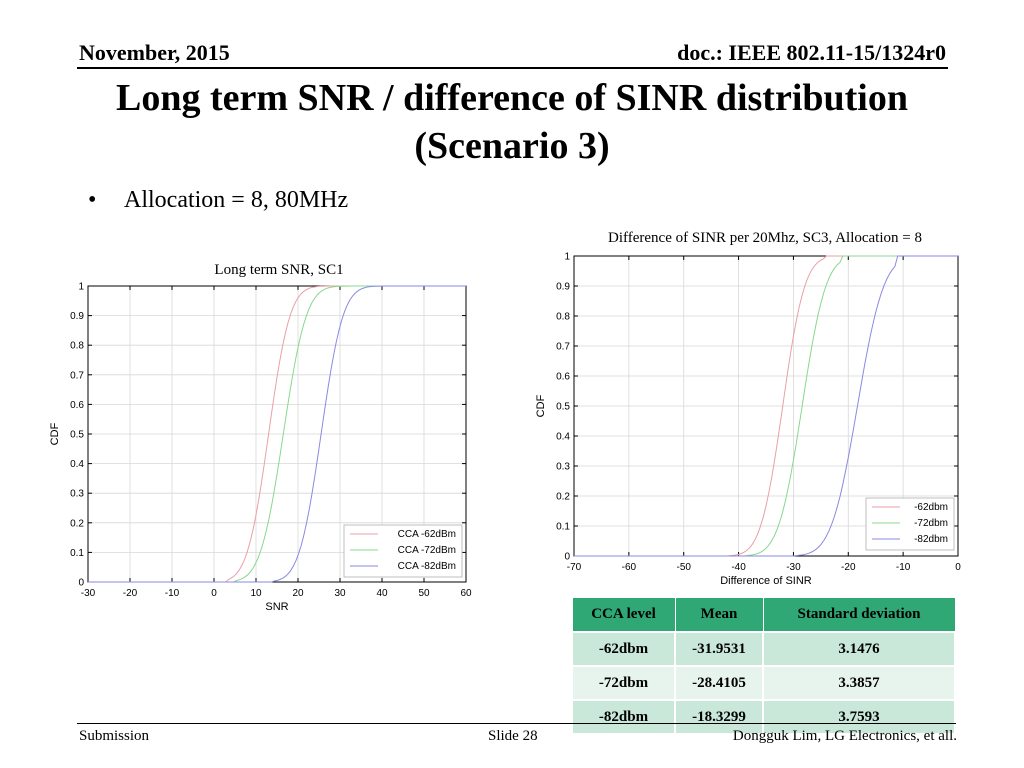  What do you see at coordinates (154, 52) in the screenshot?
I see `header-date: November, 2015` at bounding box center [154, 52].